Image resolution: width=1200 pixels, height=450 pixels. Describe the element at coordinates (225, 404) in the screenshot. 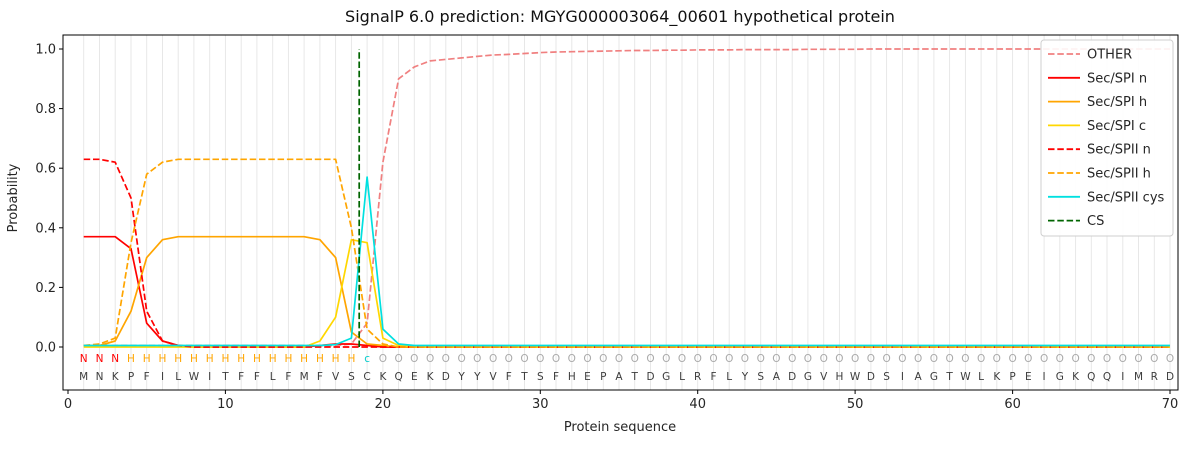

I see `x-tick-label: 10` at that location.